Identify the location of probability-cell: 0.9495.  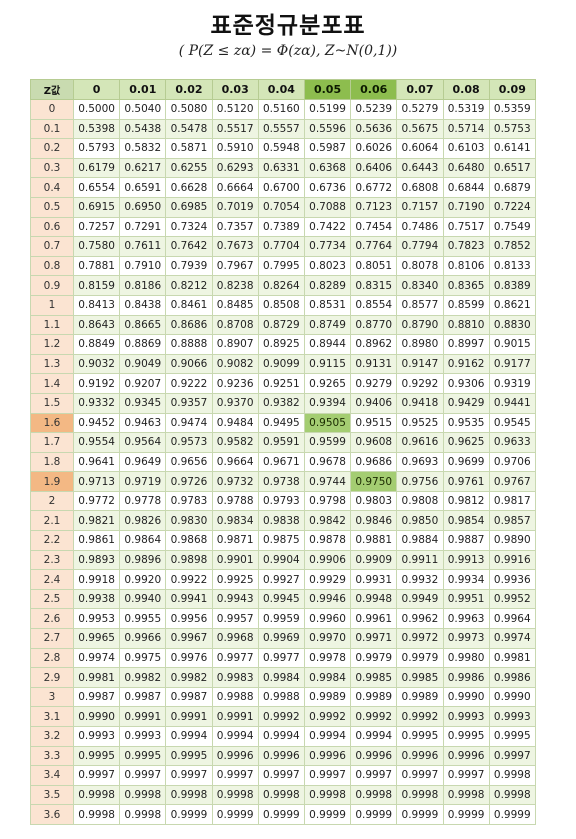
(281, 423).